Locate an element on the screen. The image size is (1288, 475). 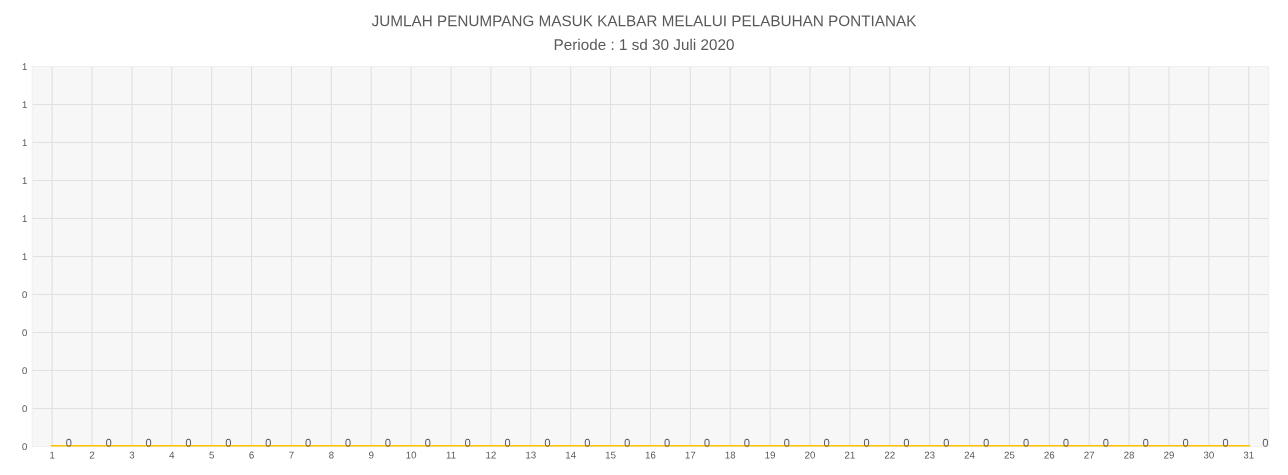
x-tick-label: 6 is located at coordinates (251, 455).